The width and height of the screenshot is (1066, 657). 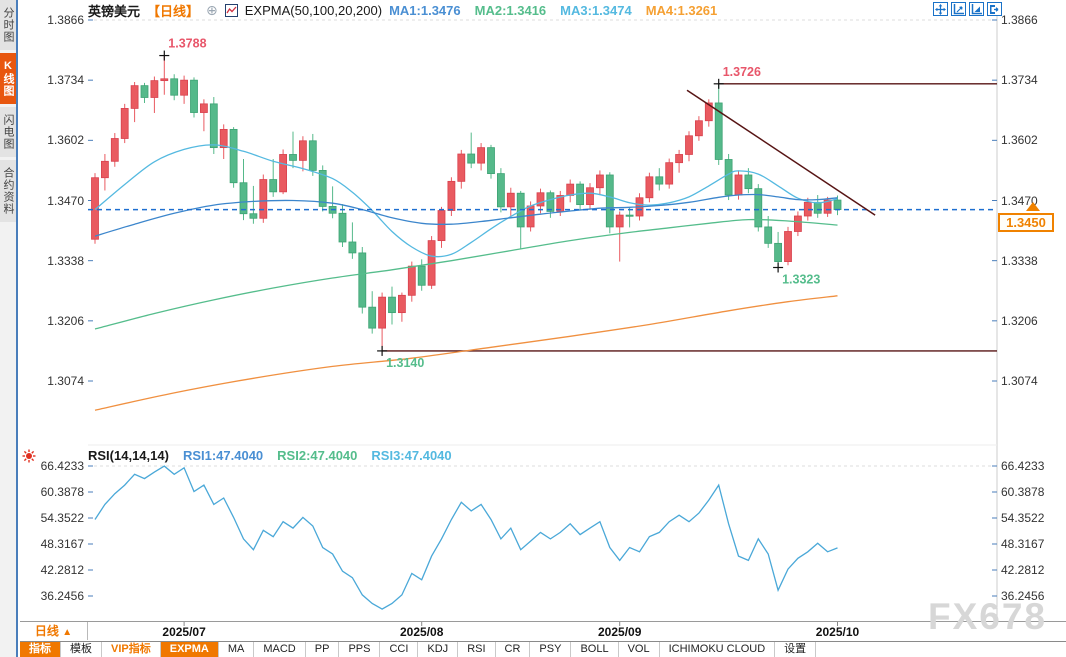 I want to click on rsi-value-label: RSI2:47.4040, so click(x=317, y=455).